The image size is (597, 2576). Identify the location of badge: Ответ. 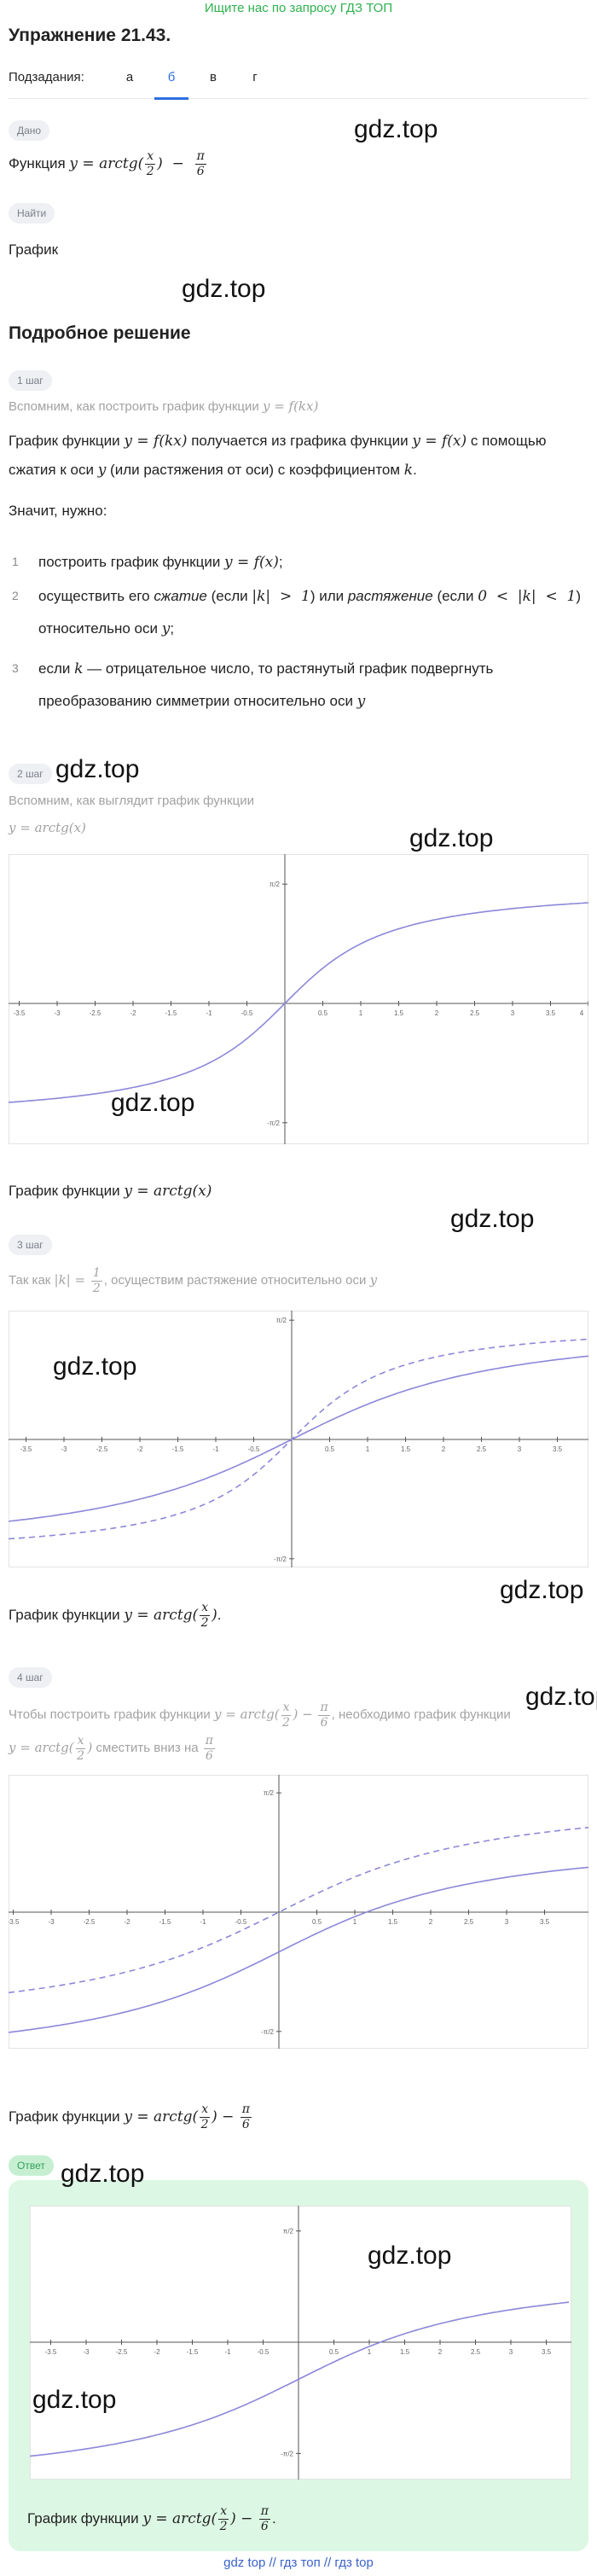
(31, 2165).